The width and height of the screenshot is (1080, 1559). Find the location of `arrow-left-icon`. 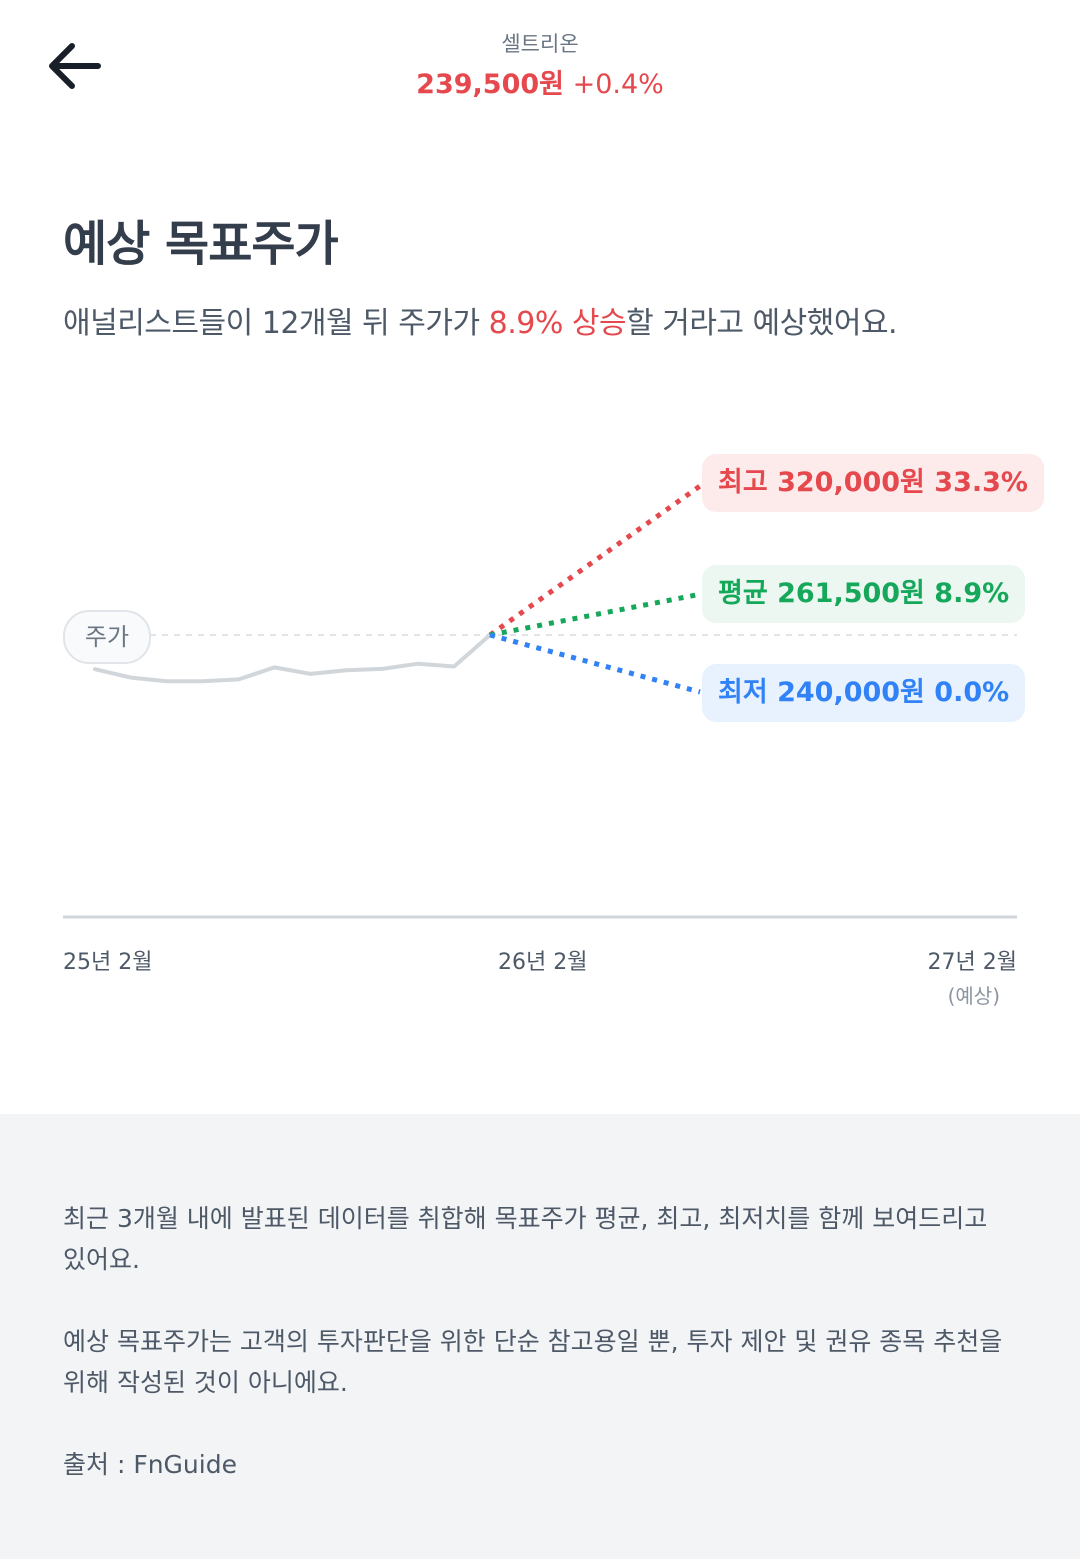

arrow-left-icon is located at coordinates (75, 66).